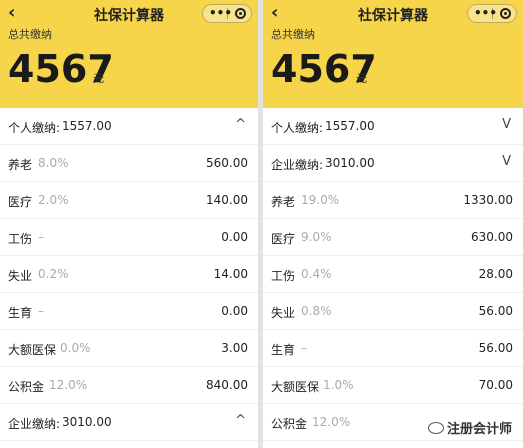  I want to click on watermark: 注册会计师, so click(469, 427).